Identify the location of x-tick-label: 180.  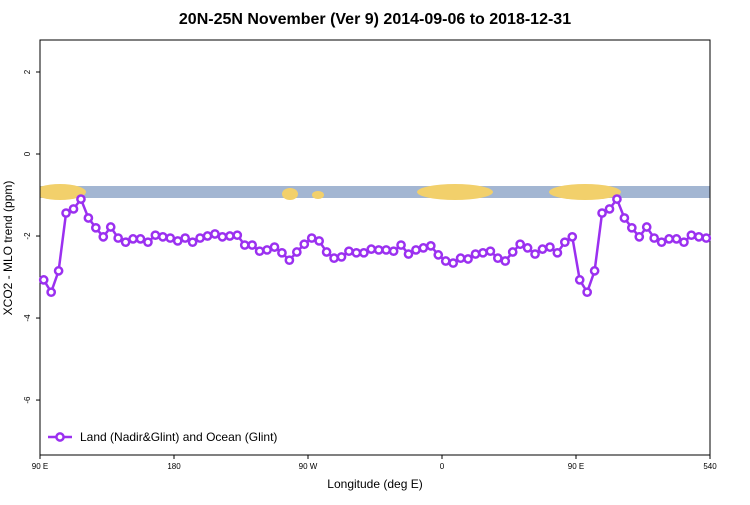
(174, 466).